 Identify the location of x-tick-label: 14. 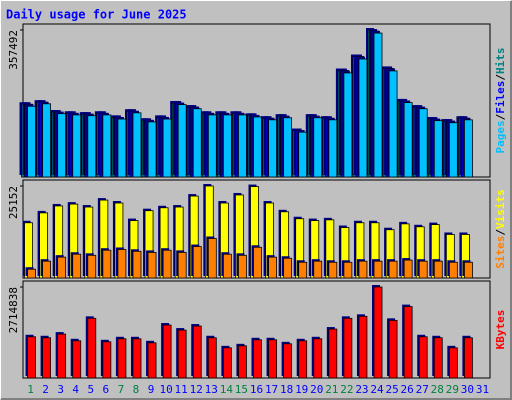
(227, 389).